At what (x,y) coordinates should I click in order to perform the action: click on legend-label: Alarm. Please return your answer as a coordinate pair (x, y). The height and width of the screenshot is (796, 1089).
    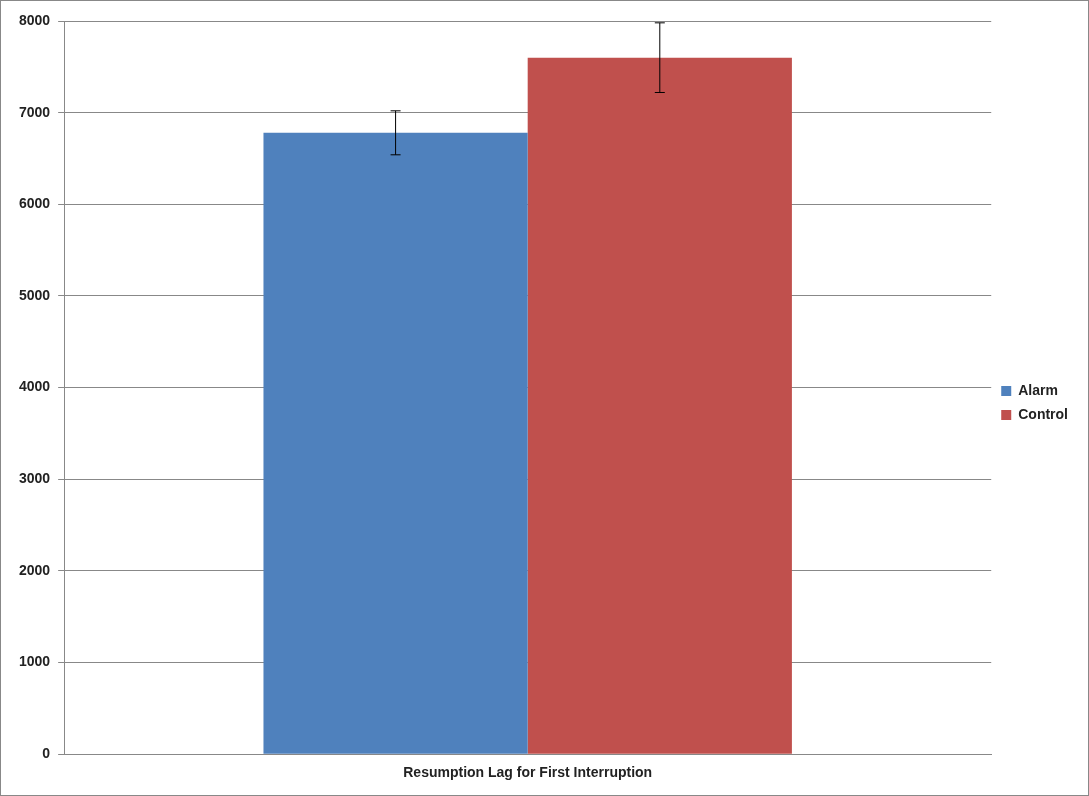
    Looking at the image, I should click on (1038, 389).